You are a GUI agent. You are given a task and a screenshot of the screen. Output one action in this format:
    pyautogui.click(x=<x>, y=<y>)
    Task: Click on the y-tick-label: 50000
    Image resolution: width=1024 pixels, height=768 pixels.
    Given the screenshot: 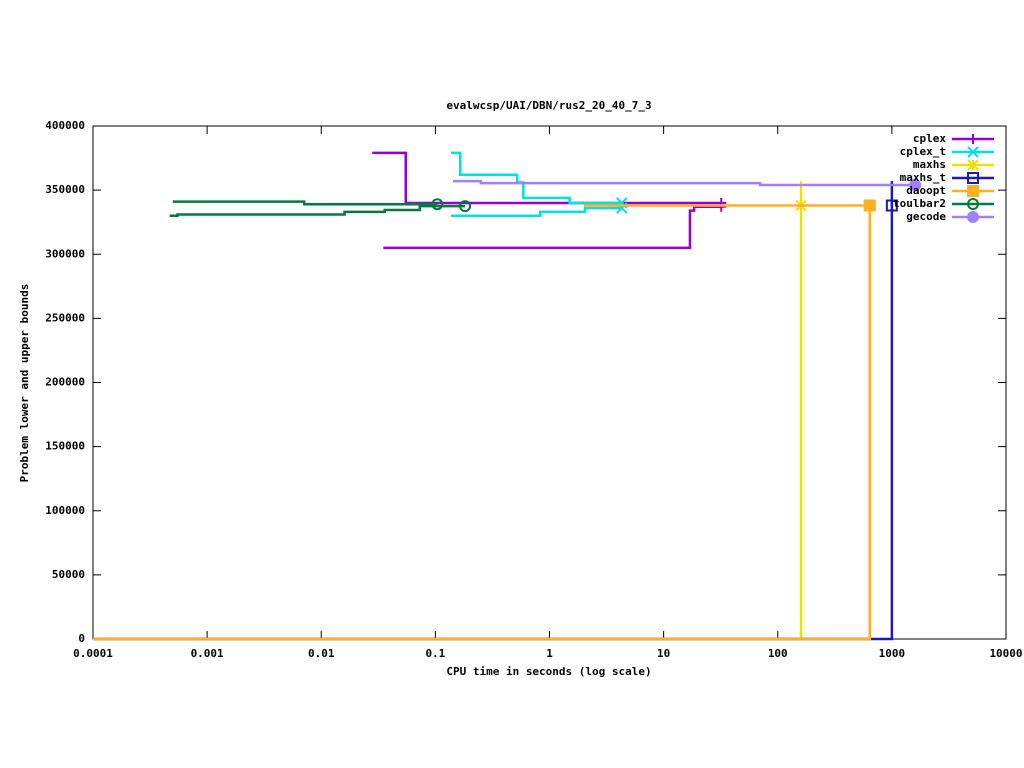 What is the action you would take?
    pyautogui.click(x=68, y=574)
    